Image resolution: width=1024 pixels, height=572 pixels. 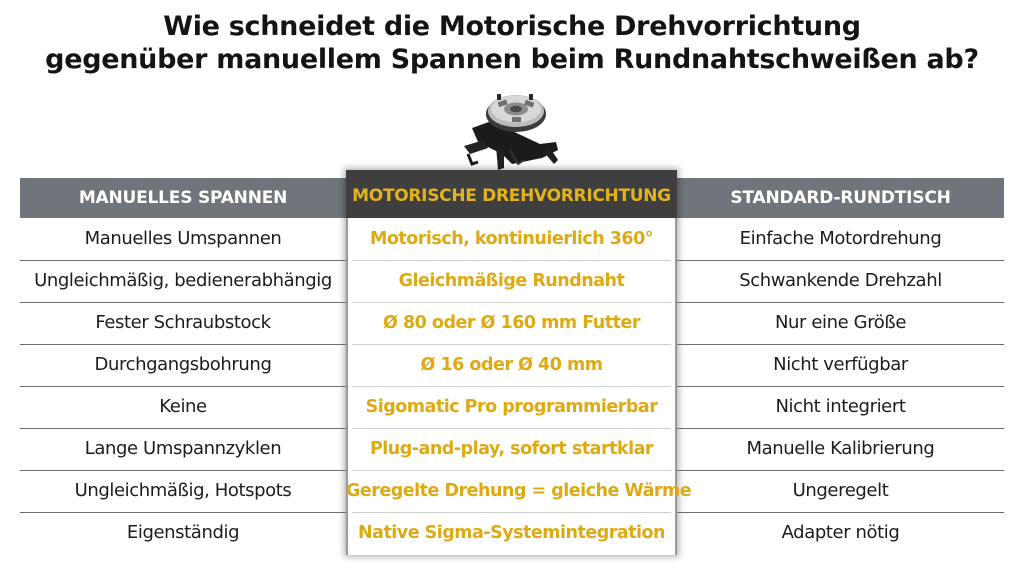 What do you see at coordinates (183, 364) in the screenshot?
I see `table-cell-manual: Durchgangsbohrung` at bounding box center [183, 364].